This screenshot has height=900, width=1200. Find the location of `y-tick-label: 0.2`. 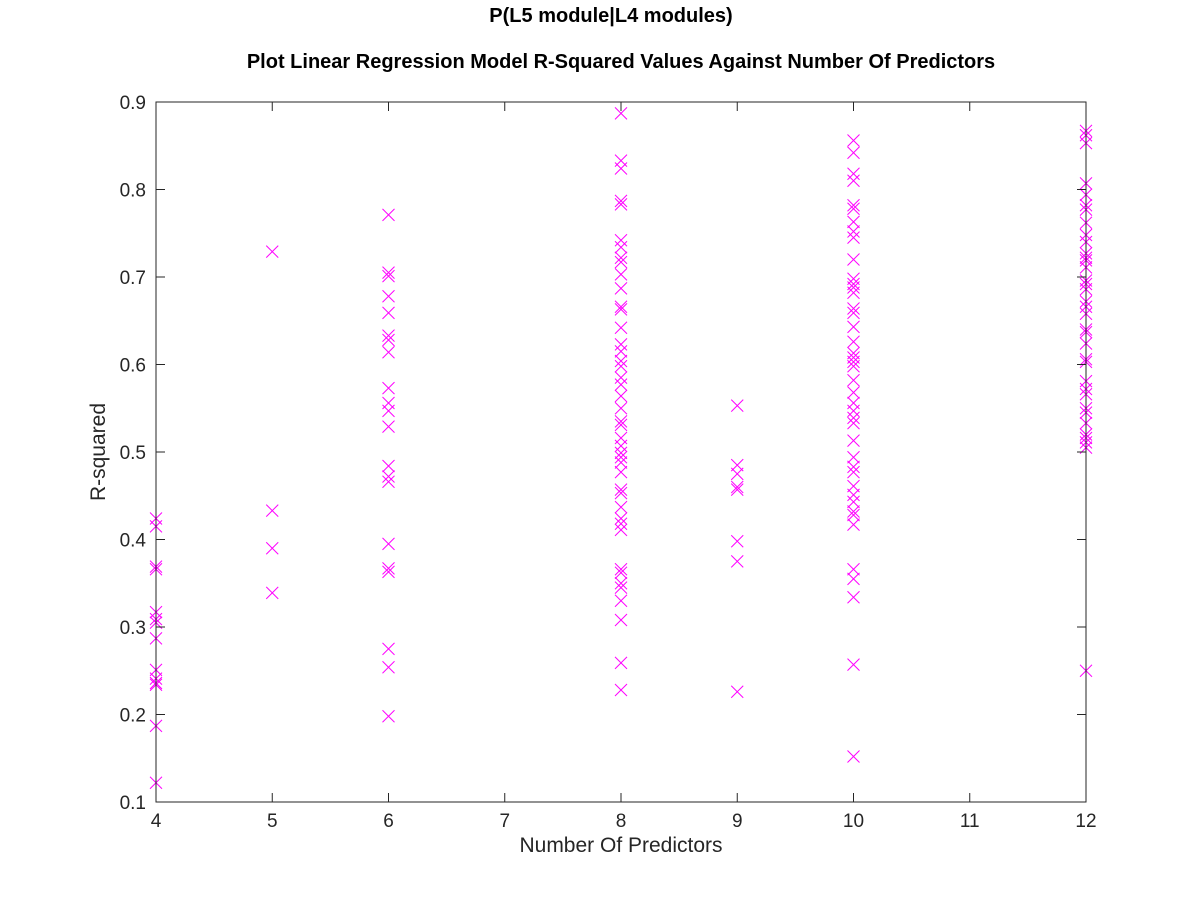

y-tick-label: 0.2 is located at coordinates (133, 716).